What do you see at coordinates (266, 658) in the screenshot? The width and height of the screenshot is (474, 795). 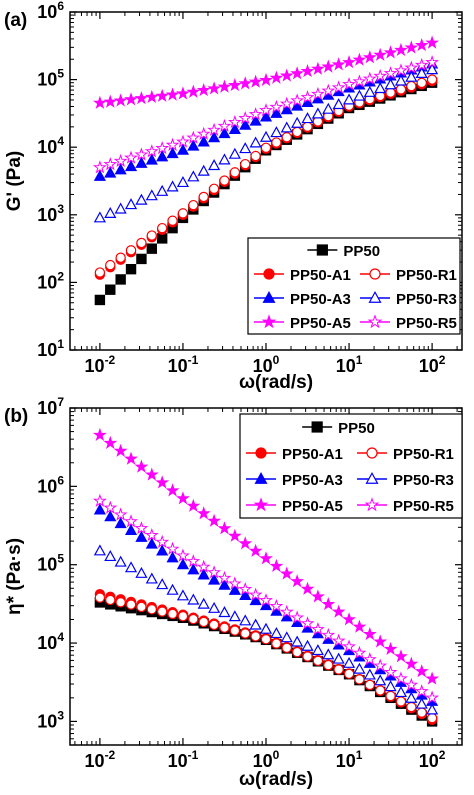 I see `series-pp50-r1` at bounding box center [266, 658].